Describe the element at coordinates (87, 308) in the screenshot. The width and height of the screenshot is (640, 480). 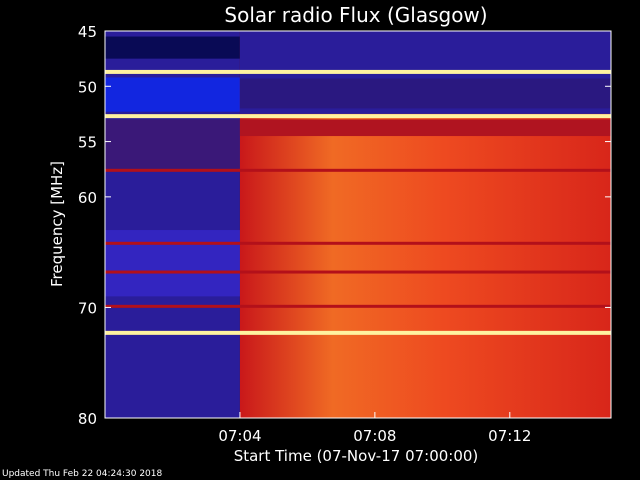
I see `y-tick-label: 70` at that location.